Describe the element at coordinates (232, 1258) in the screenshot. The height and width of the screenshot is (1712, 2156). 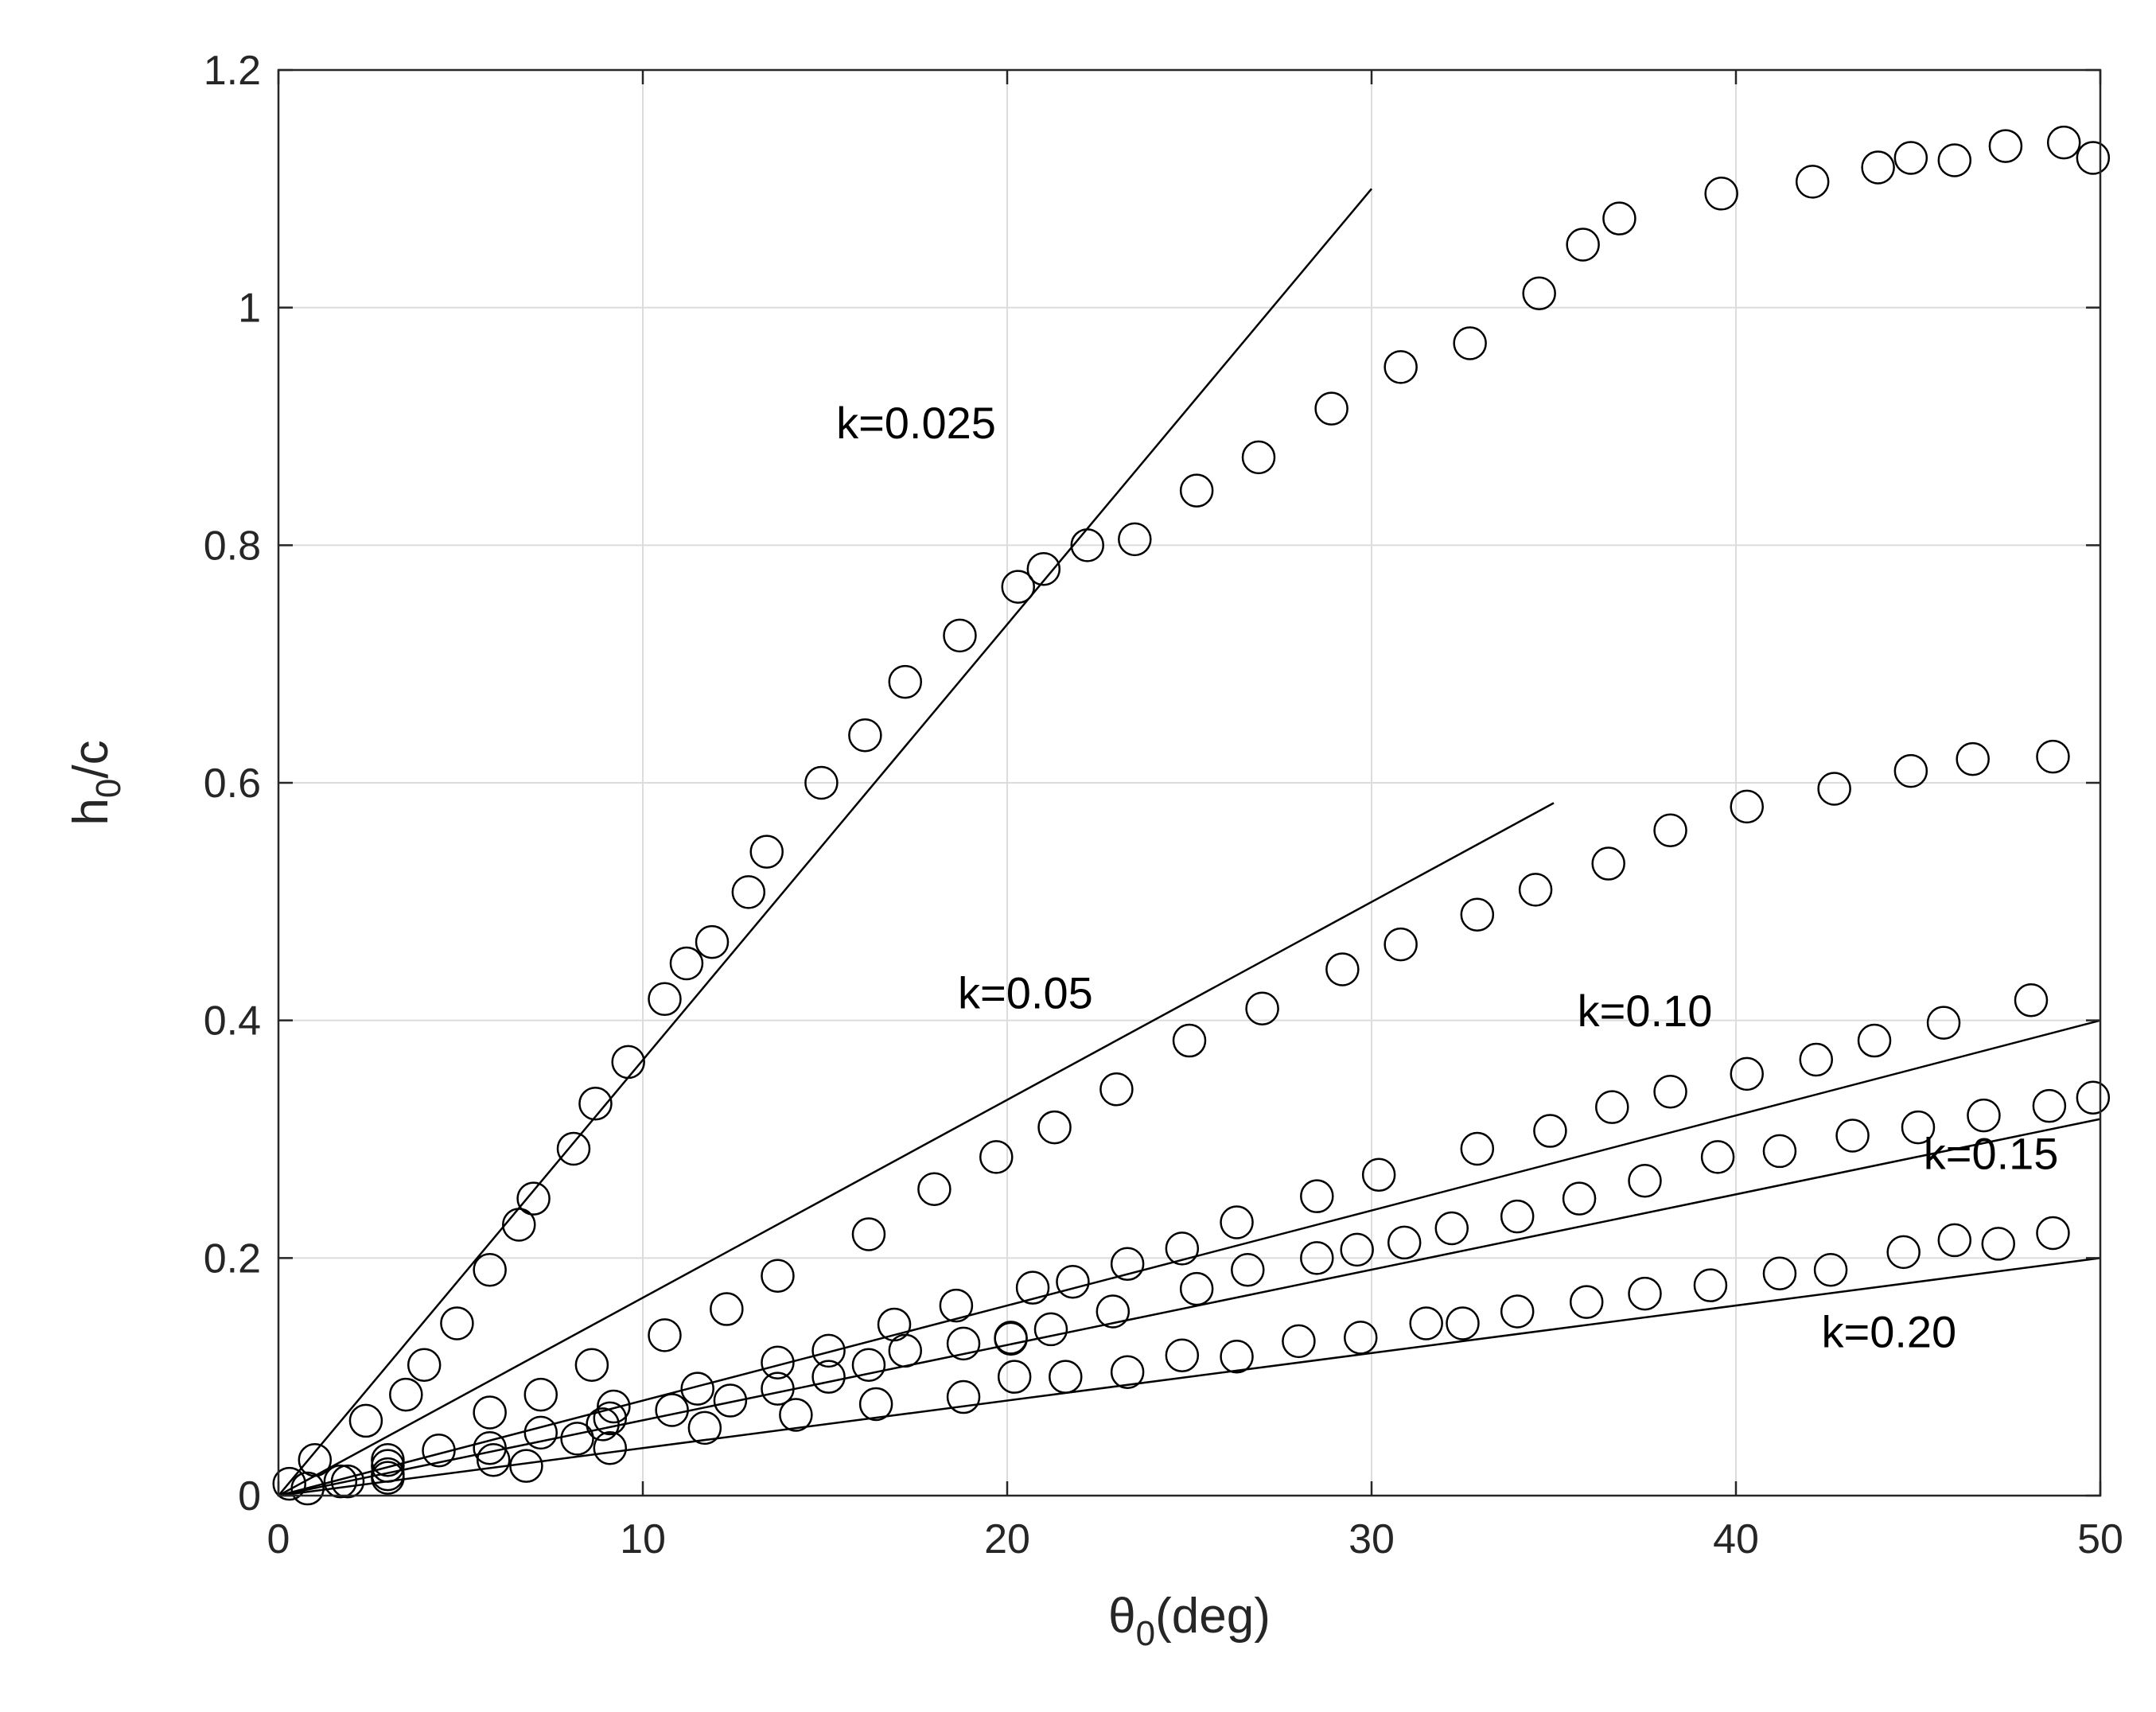
I see `y-tick-label: 0.2` at that location.